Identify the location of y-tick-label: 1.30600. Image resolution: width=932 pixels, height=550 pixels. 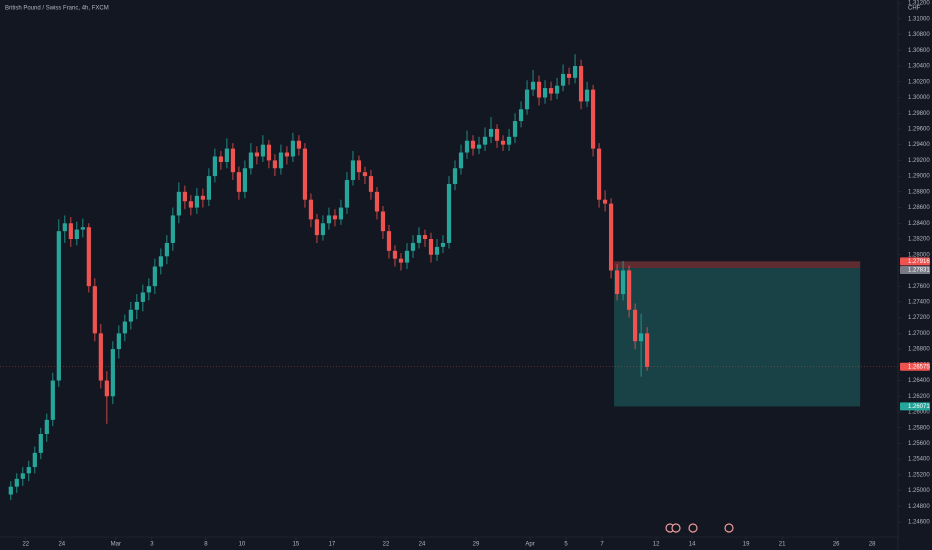
(919, 51).